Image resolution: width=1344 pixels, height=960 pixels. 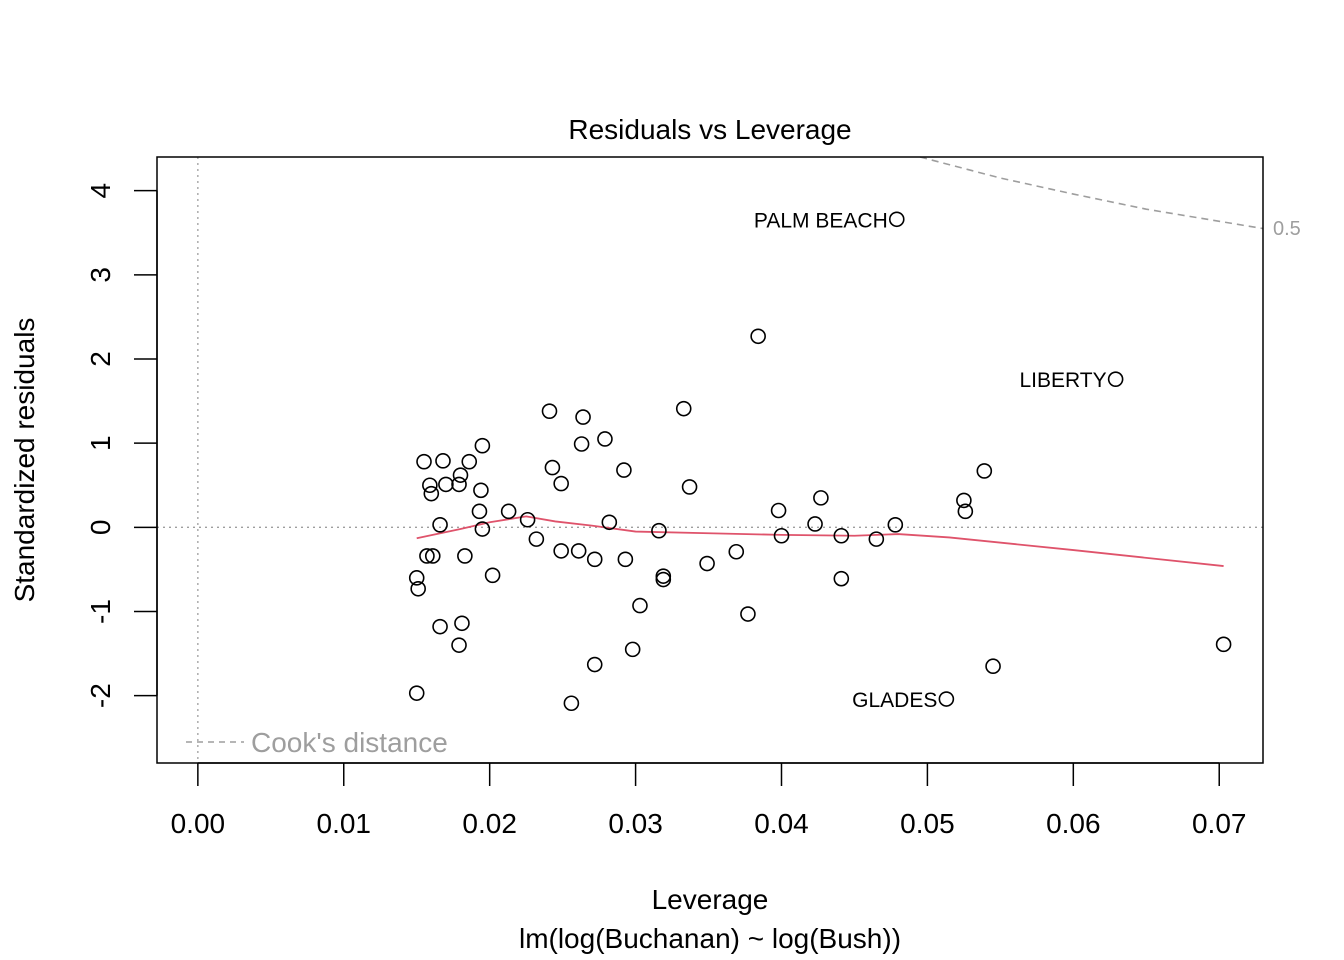 What do you see at coordinates (1062, 380) in the screenshot?
I see `point-label: LIBERTY` at bounding box center [1062, 380].